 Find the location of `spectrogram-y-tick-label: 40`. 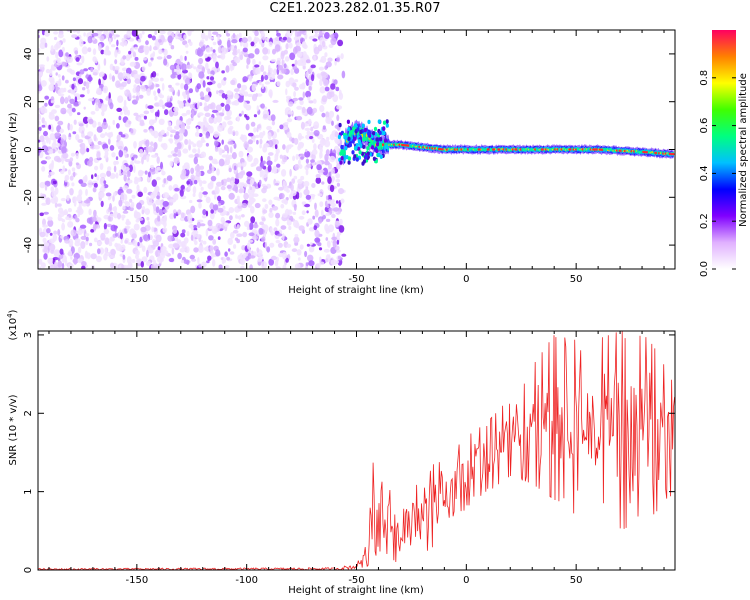

spectrogram-y-tick-label: 40 is located at coordinates (28, 54).